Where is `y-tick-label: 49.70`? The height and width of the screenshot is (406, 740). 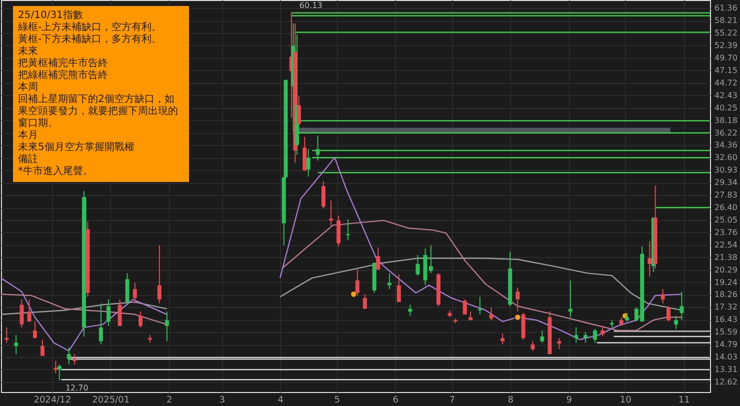
y-tick-label: 49.70 is located at coordinates (726, 57).